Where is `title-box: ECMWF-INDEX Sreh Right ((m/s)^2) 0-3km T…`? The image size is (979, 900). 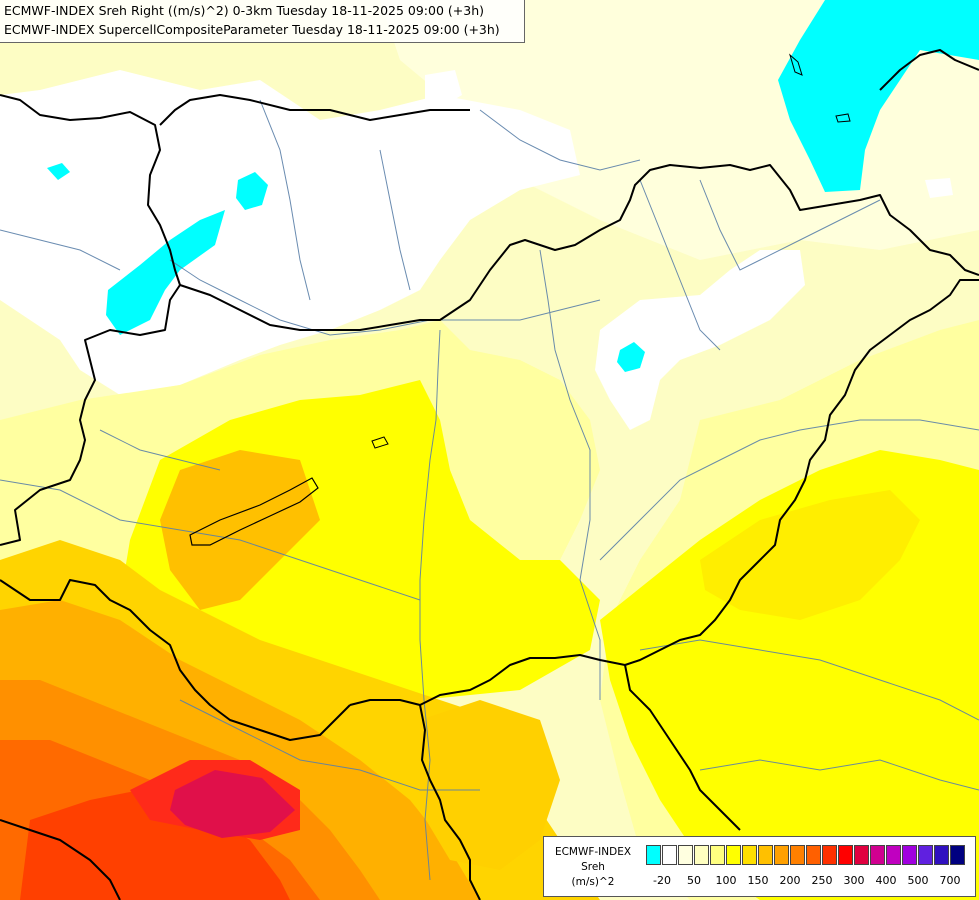 title-box: ECMWF-INDEX Sreh Right ((m/s)^2) 0-3km T… is located at coordinates (262, 21).